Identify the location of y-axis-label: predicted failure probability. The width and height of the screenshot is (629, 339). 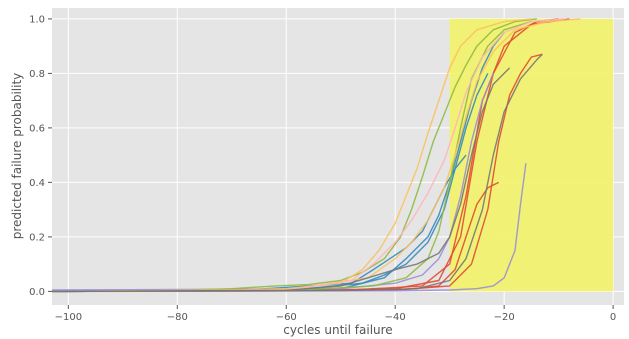
(17, 156).